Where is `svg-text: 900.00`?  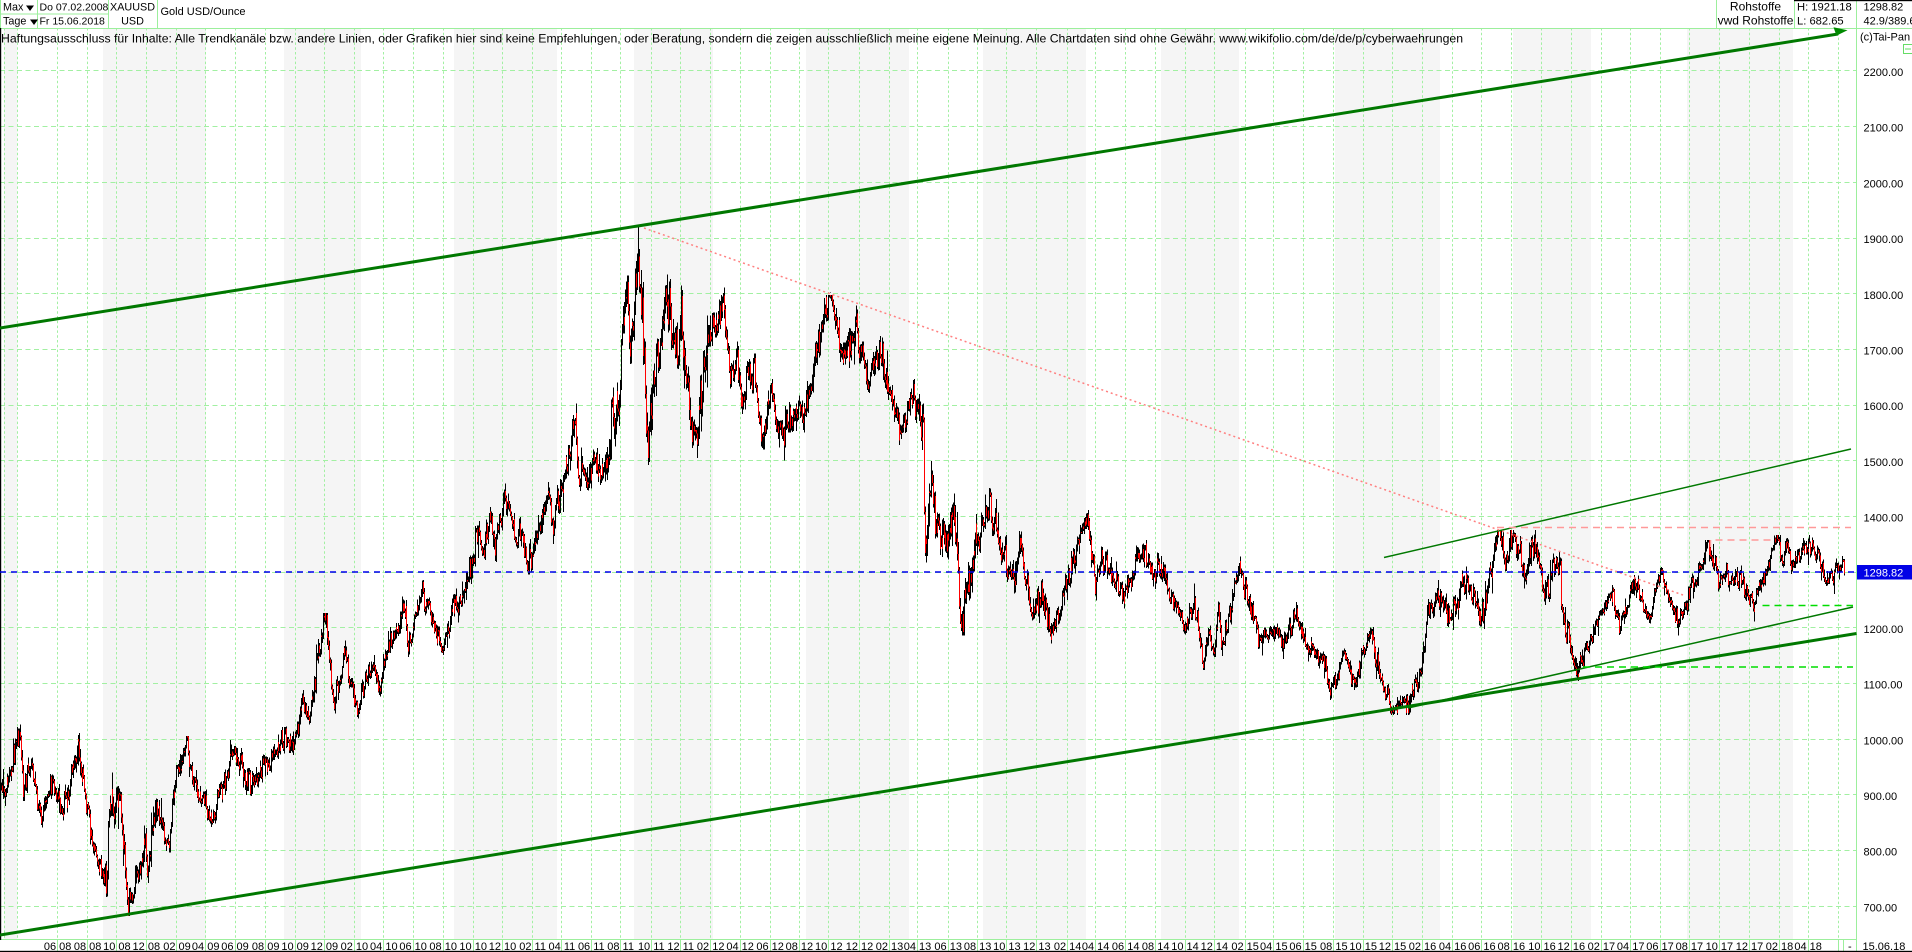 svg-text: 900.00 is located at coordinates (1881, 797).